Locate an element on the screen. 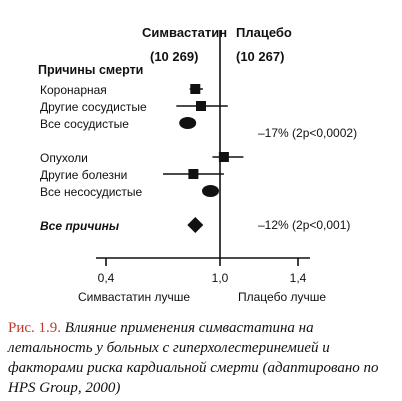  row-label: Опухоли is located at coordinates (64, 158).